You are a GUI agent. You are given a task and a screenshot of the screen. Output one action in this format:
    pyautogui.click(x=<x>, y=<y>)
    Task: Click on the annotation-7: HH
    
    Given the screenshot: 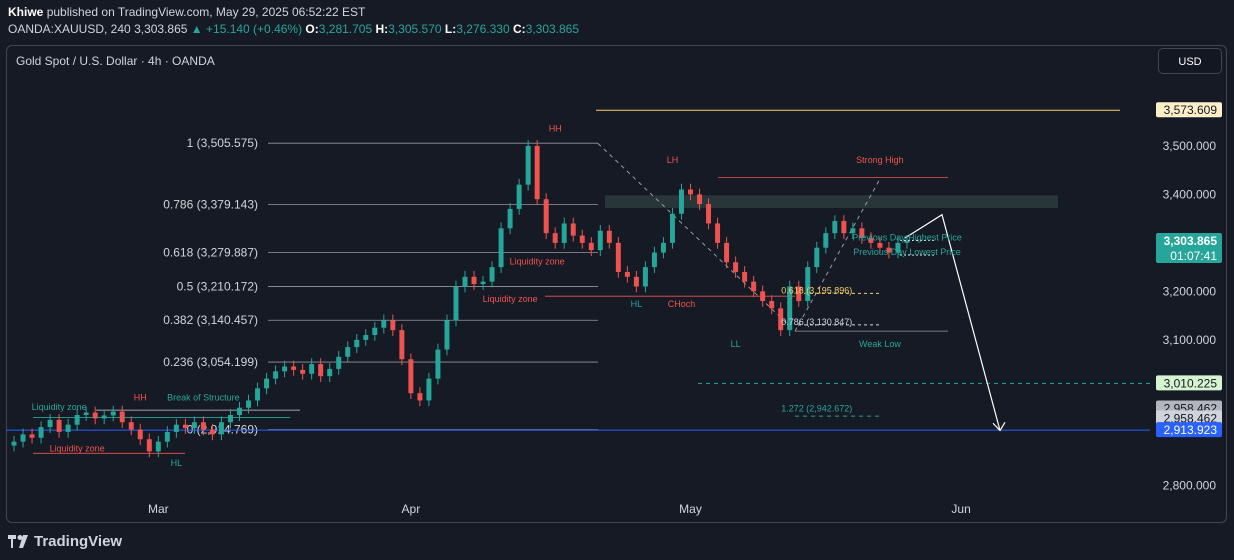 What is the action you would take?
    pyautogui.click(x=140, y=397)
    